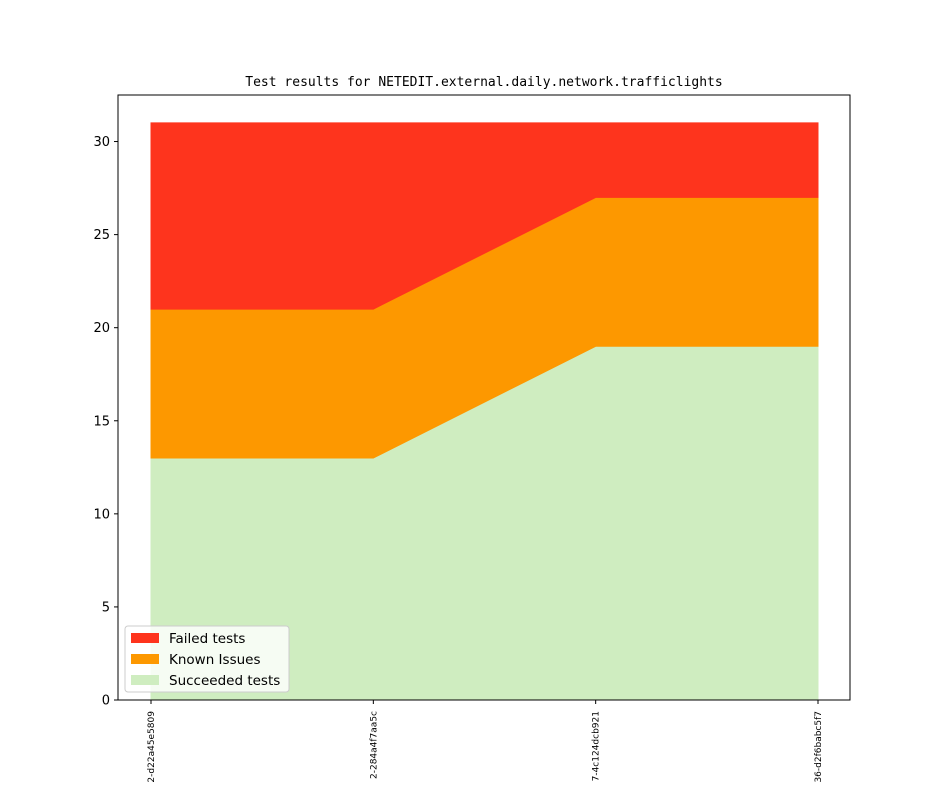  What do you see at coordinates (101, 421) in the screenshot?
I see `y-tick-label: 15` at bounding box center [101, 421].